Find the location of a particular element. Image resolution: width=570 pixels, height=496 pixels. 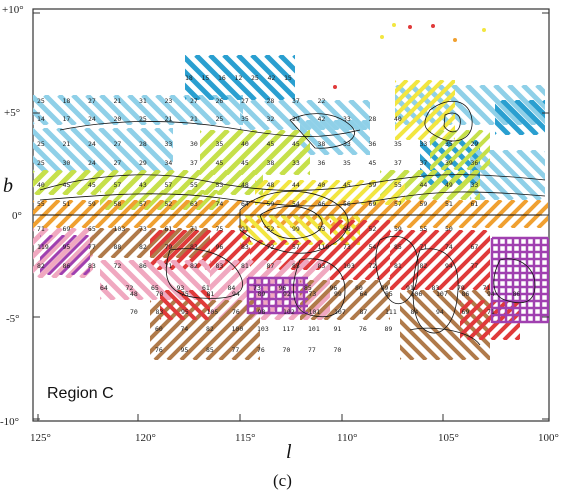

cell-label: 26 is located at coordinates (220, 101).